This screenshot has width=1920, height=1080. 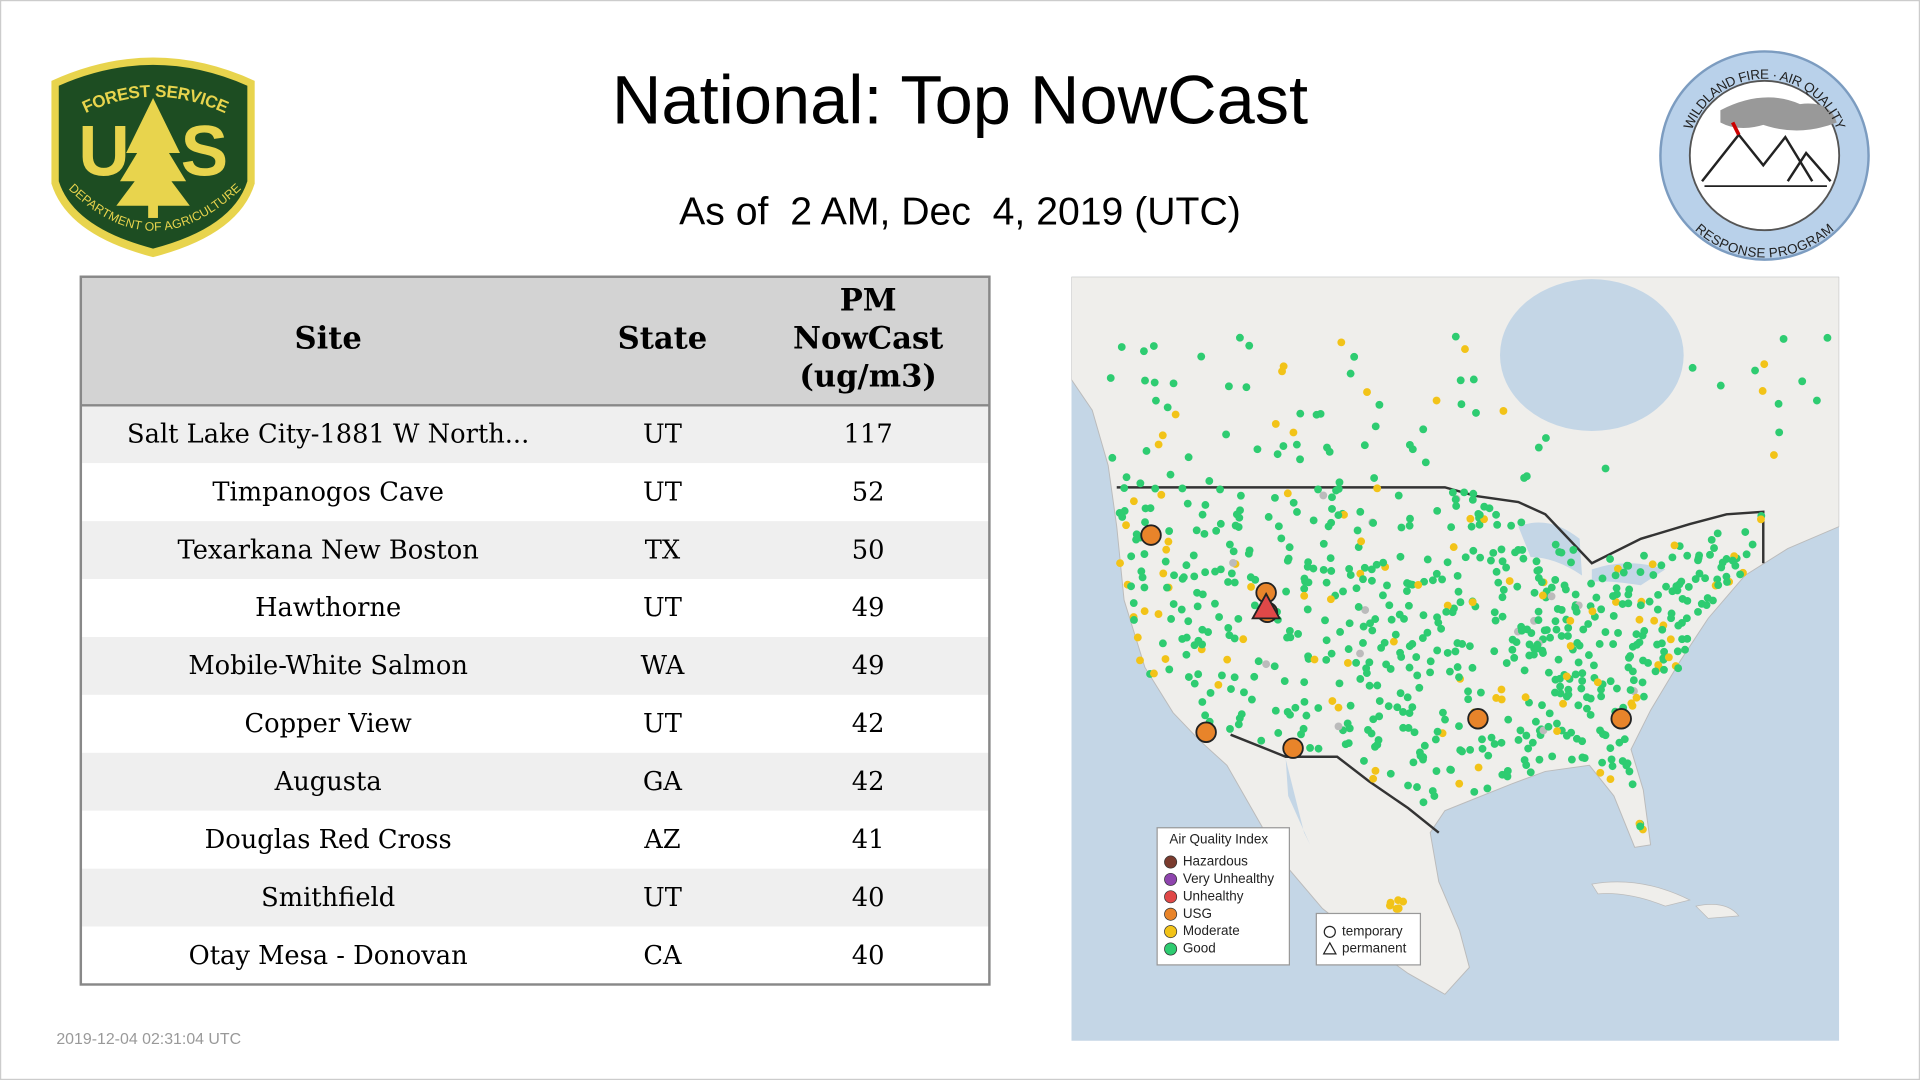 I want to click on column-header: Site, so click(x=327, y=338).